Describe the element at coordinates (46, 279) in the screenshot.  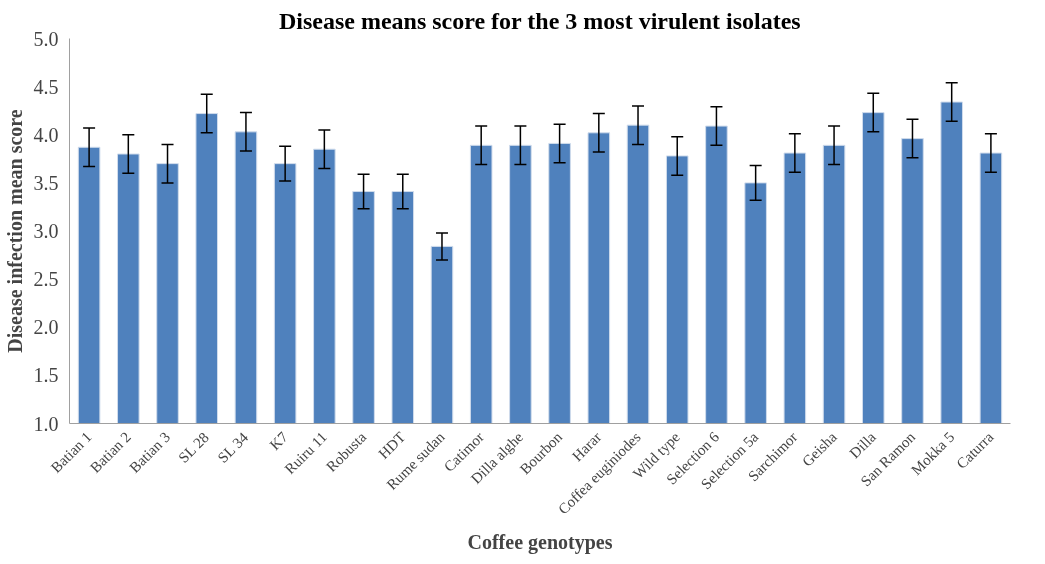
I see `y-tick-label: 2.5` at that location.